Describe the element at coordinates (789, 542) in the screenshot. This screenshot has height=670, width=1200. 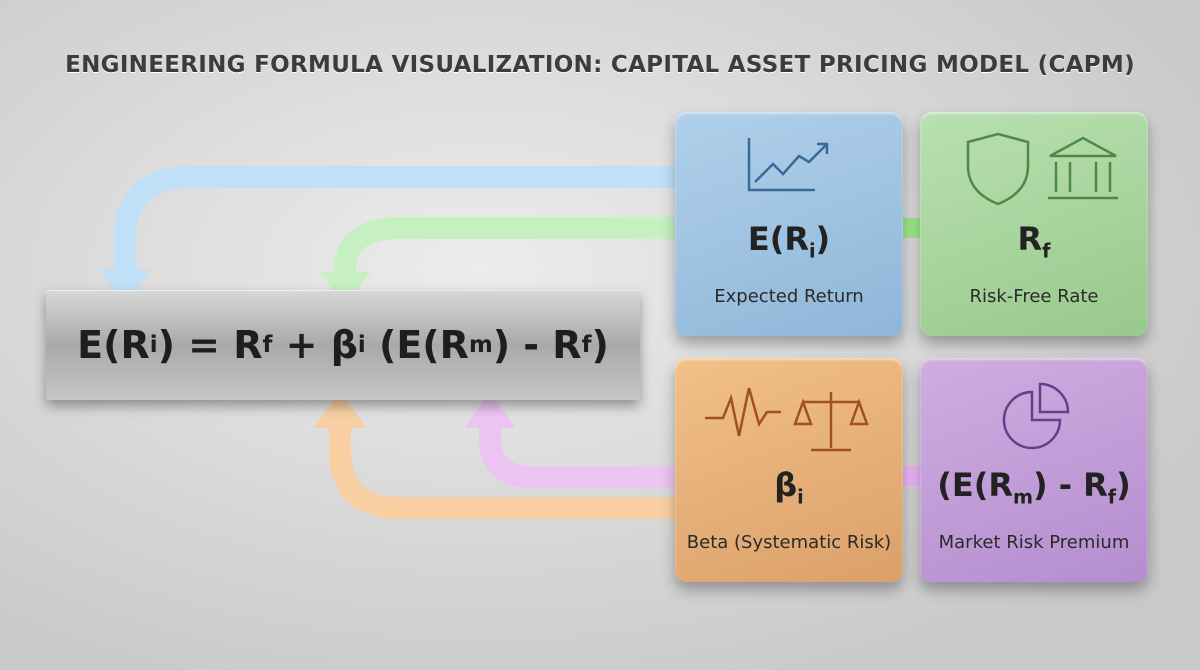
I see `label: Beta (Systematic Risk)` at that location.